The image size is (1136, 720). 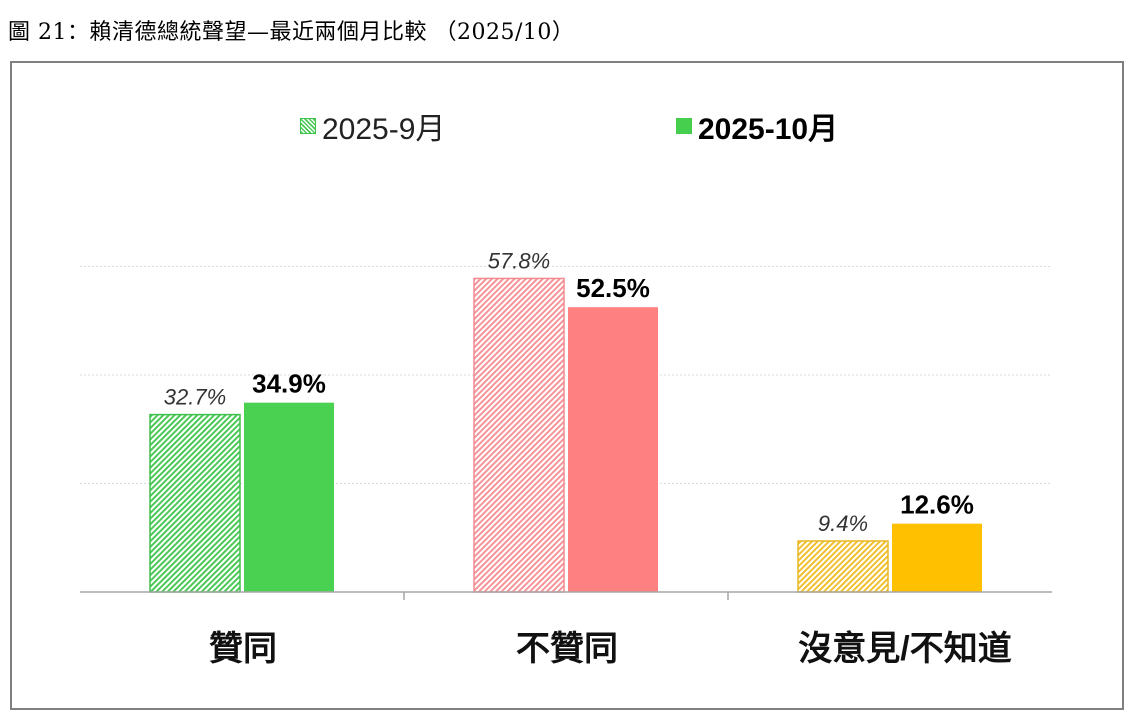 I want to click on category-label-no-opinion: 沒意見/不知道, so click(x=905, y=649).